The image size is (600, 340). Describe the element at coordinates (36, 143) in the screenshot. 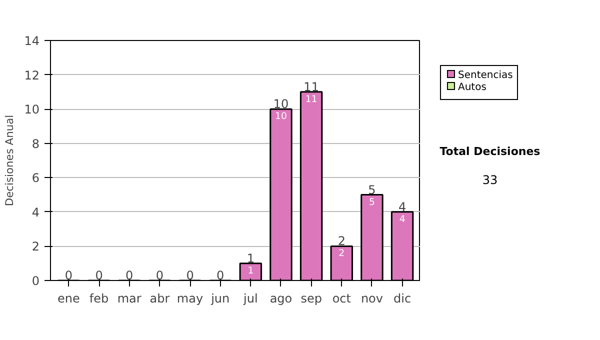

I see `y-tick-label: 8` at that location.